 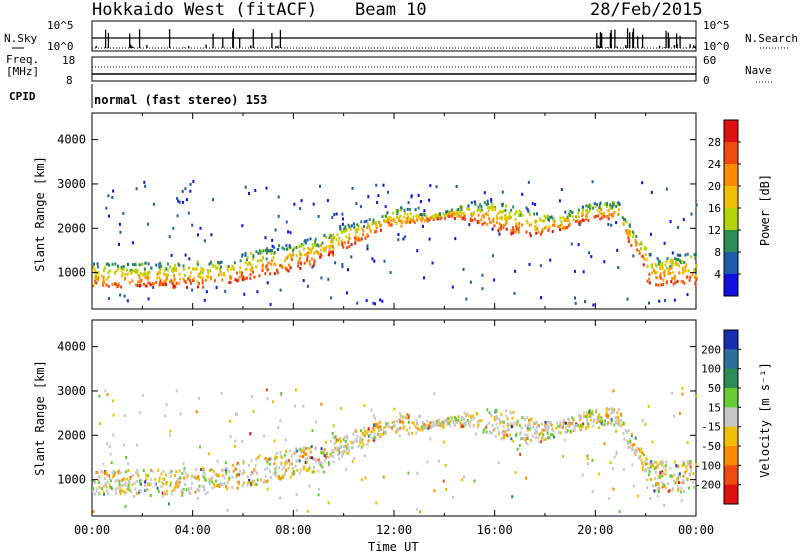 I want to click on x-tick-label: 12:00, so click(x=394, y=530).